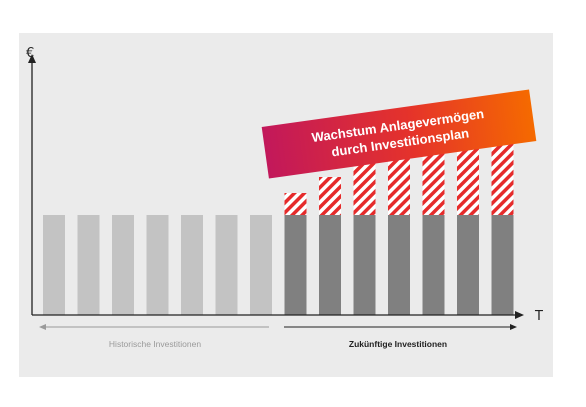  Describe the element at coordinates (538, 316) in the screenshot. I see `x-axis-symbol: T` at that location.